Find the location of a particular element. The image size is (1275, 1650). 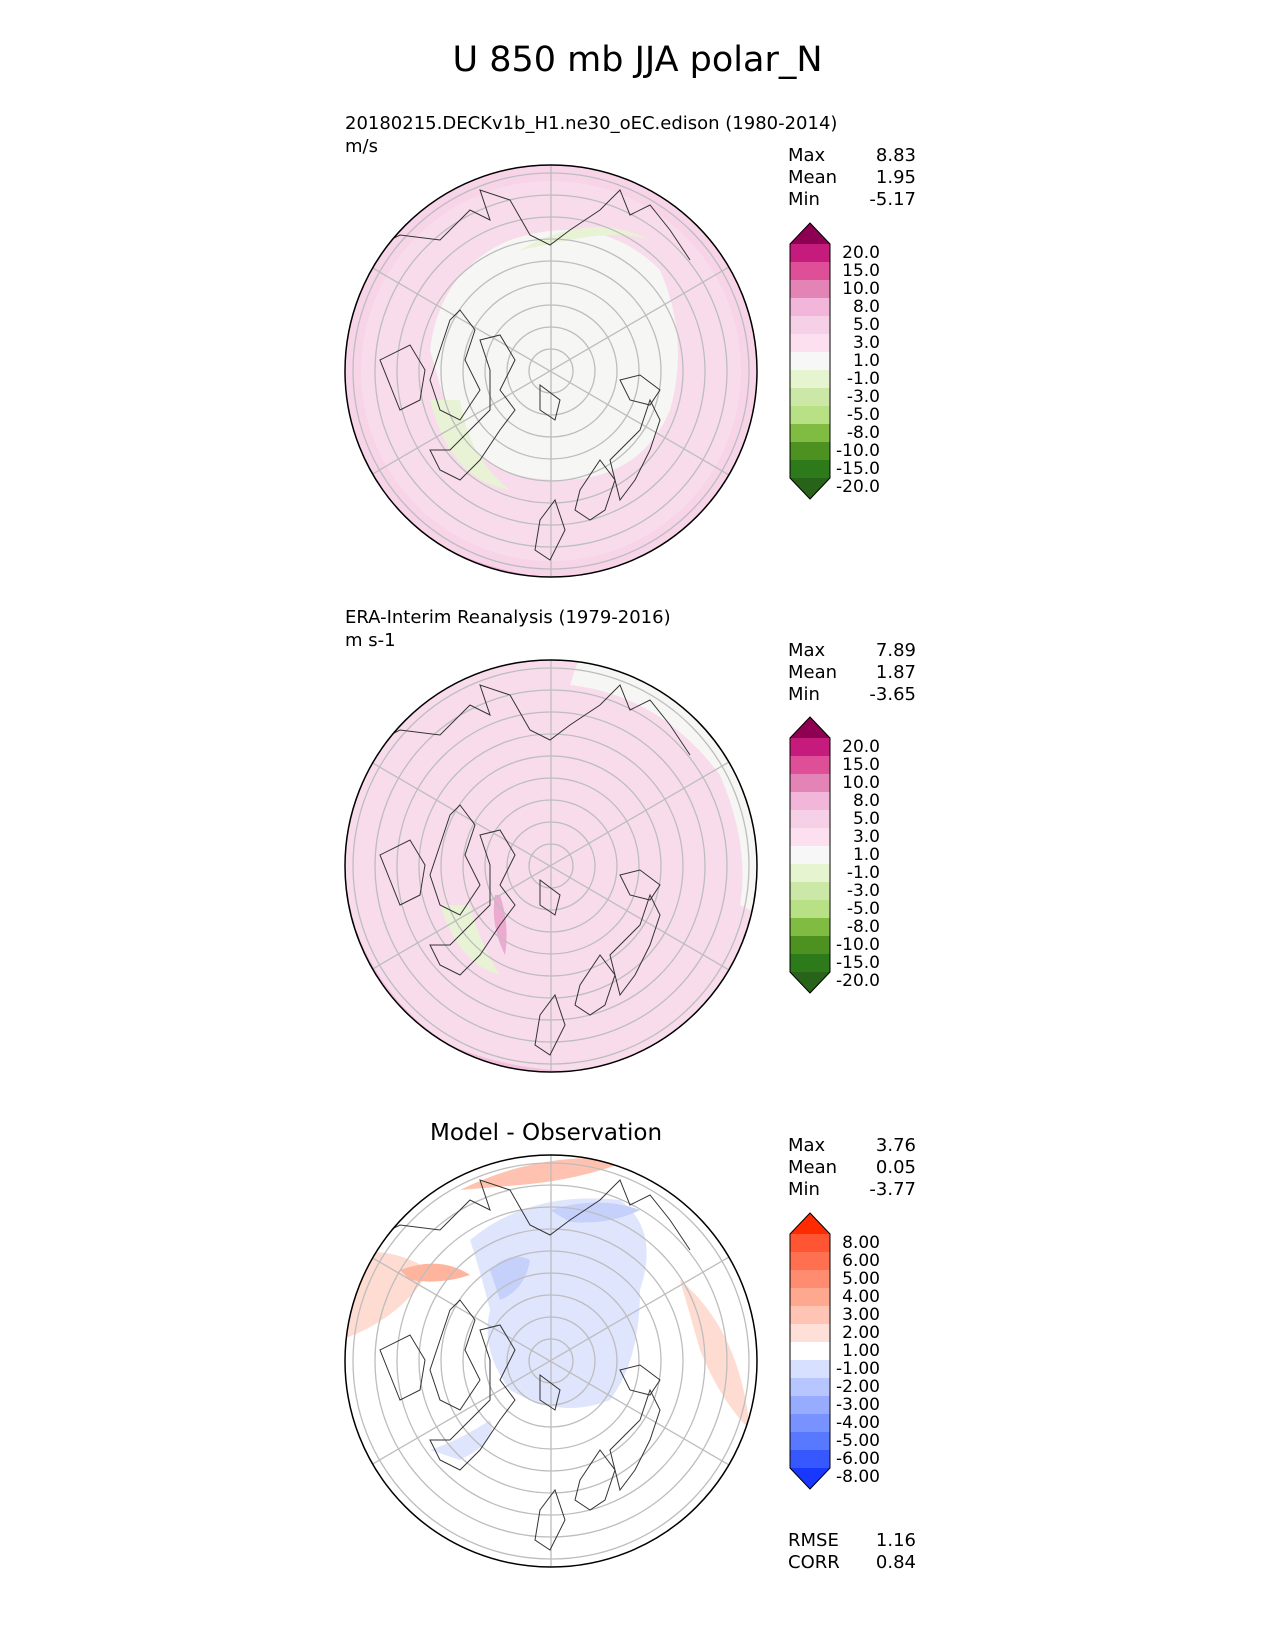

colorbar-tick-label: -3.0 is located at coordinates (863, 891).